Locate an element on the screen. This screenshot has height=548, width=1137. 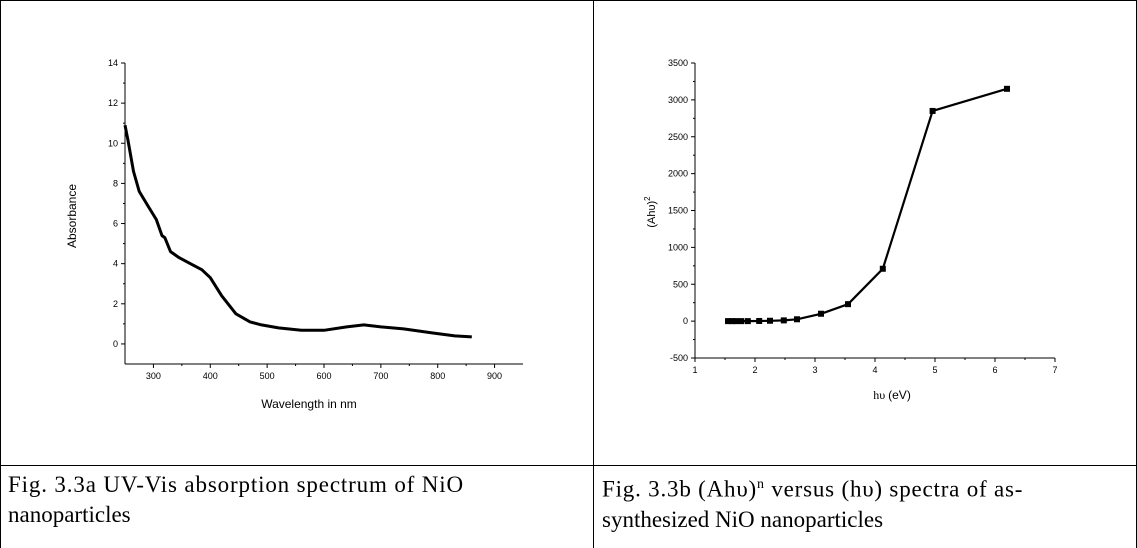
y-tick-label: 4 is located at coordinates (115, 264).